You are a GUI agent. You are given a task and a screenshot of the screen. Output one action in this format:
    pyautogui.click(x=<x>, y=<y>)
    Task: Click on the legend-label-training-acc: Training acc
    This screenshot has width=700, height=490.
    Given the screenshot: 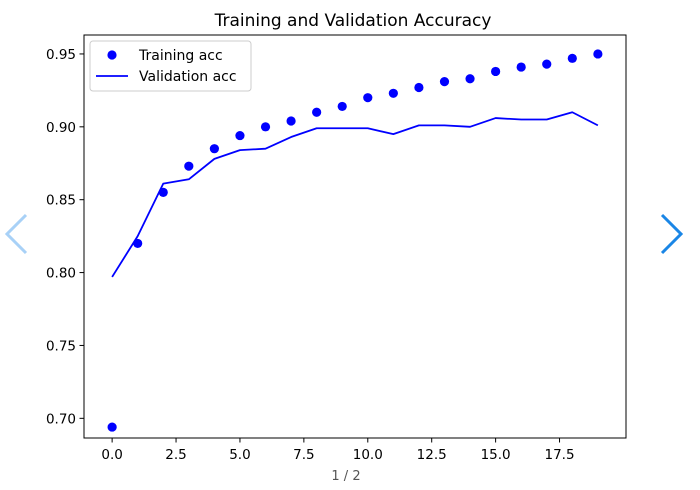 What is the action you would take?
    pyautogui.click(x=180, y=56)
    